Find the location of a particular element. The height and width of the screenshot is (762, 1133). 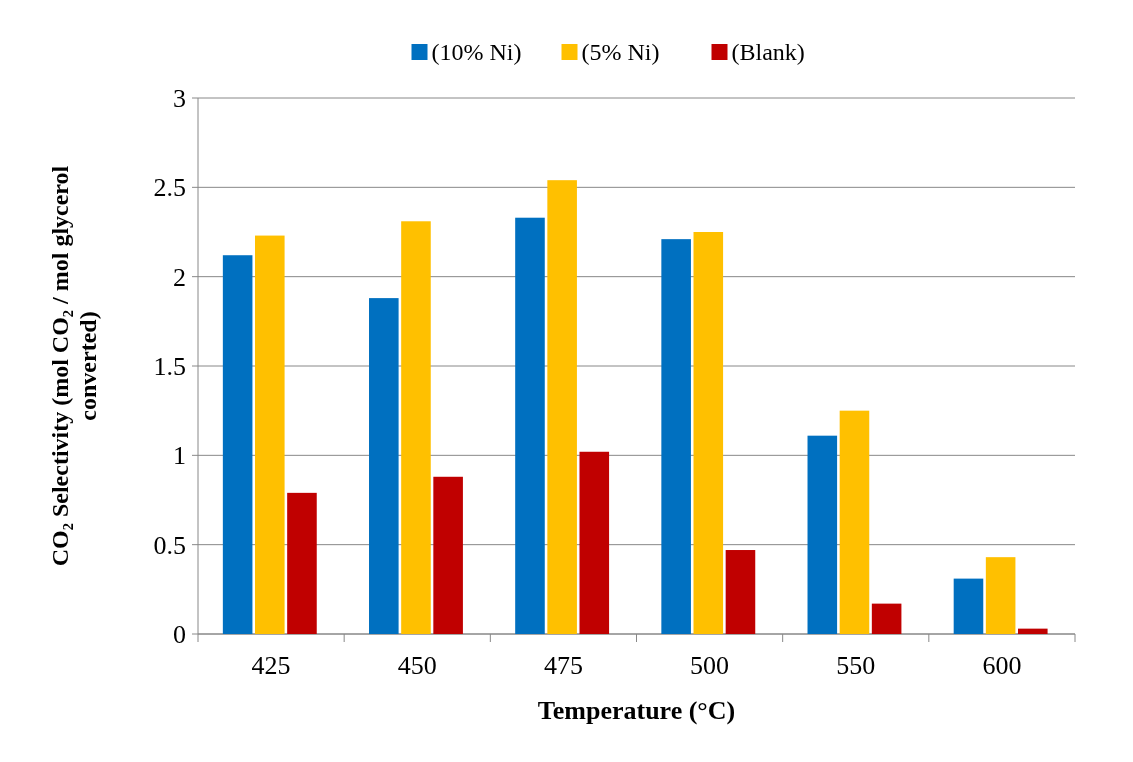

x-tick-label: 425 is located at coordinates (271, 665).